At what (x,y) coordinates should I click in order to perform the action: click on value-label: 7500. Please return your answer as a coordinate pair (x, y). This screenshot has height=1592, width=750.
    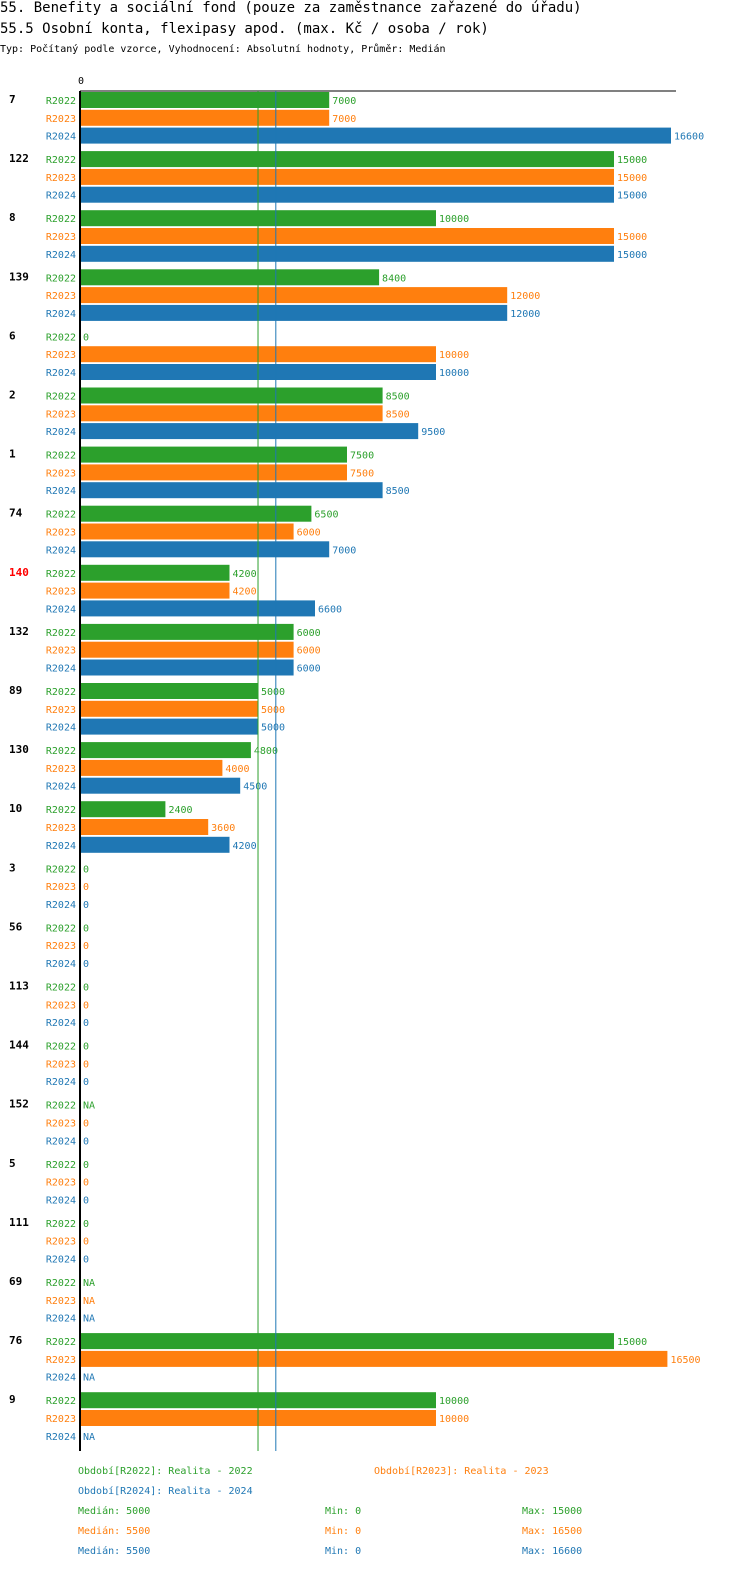
    Looking at the image, I should click on (362, 456).